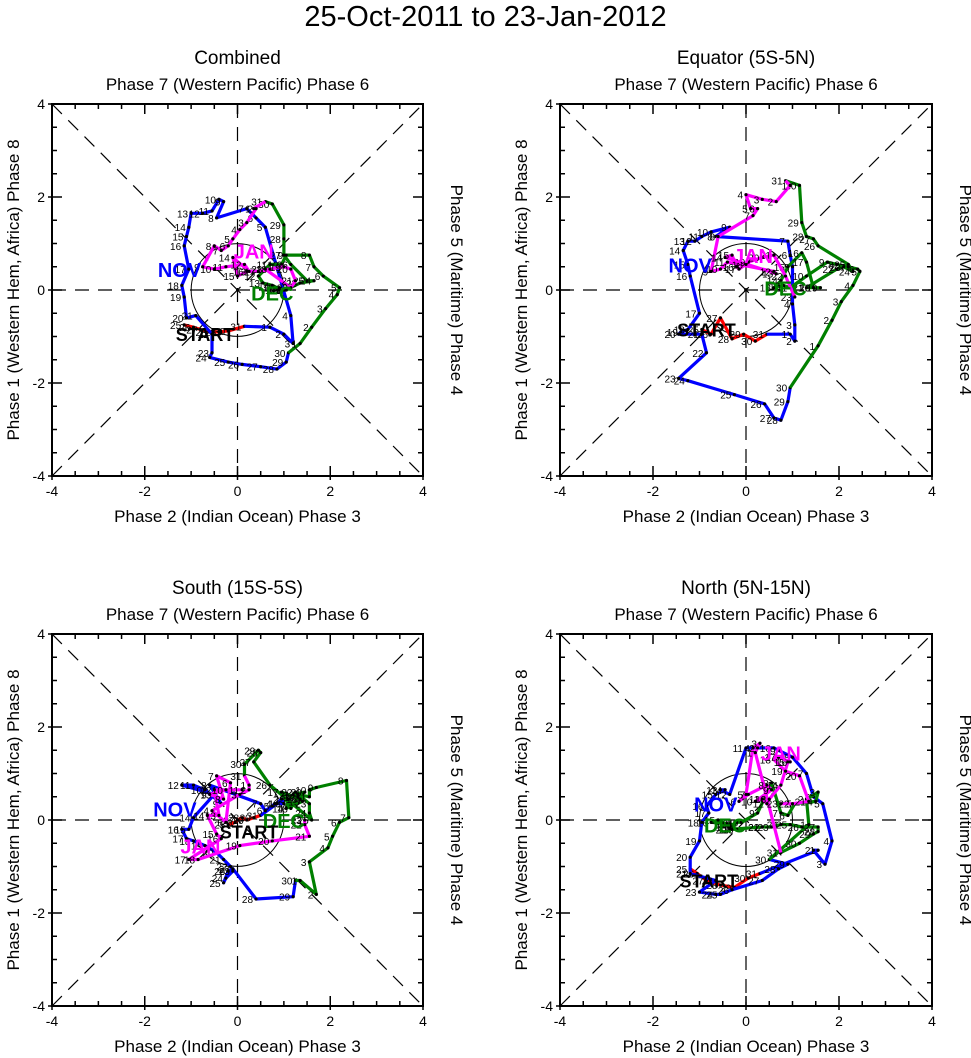  I want to click on day-label: 22, so click(708, 881).